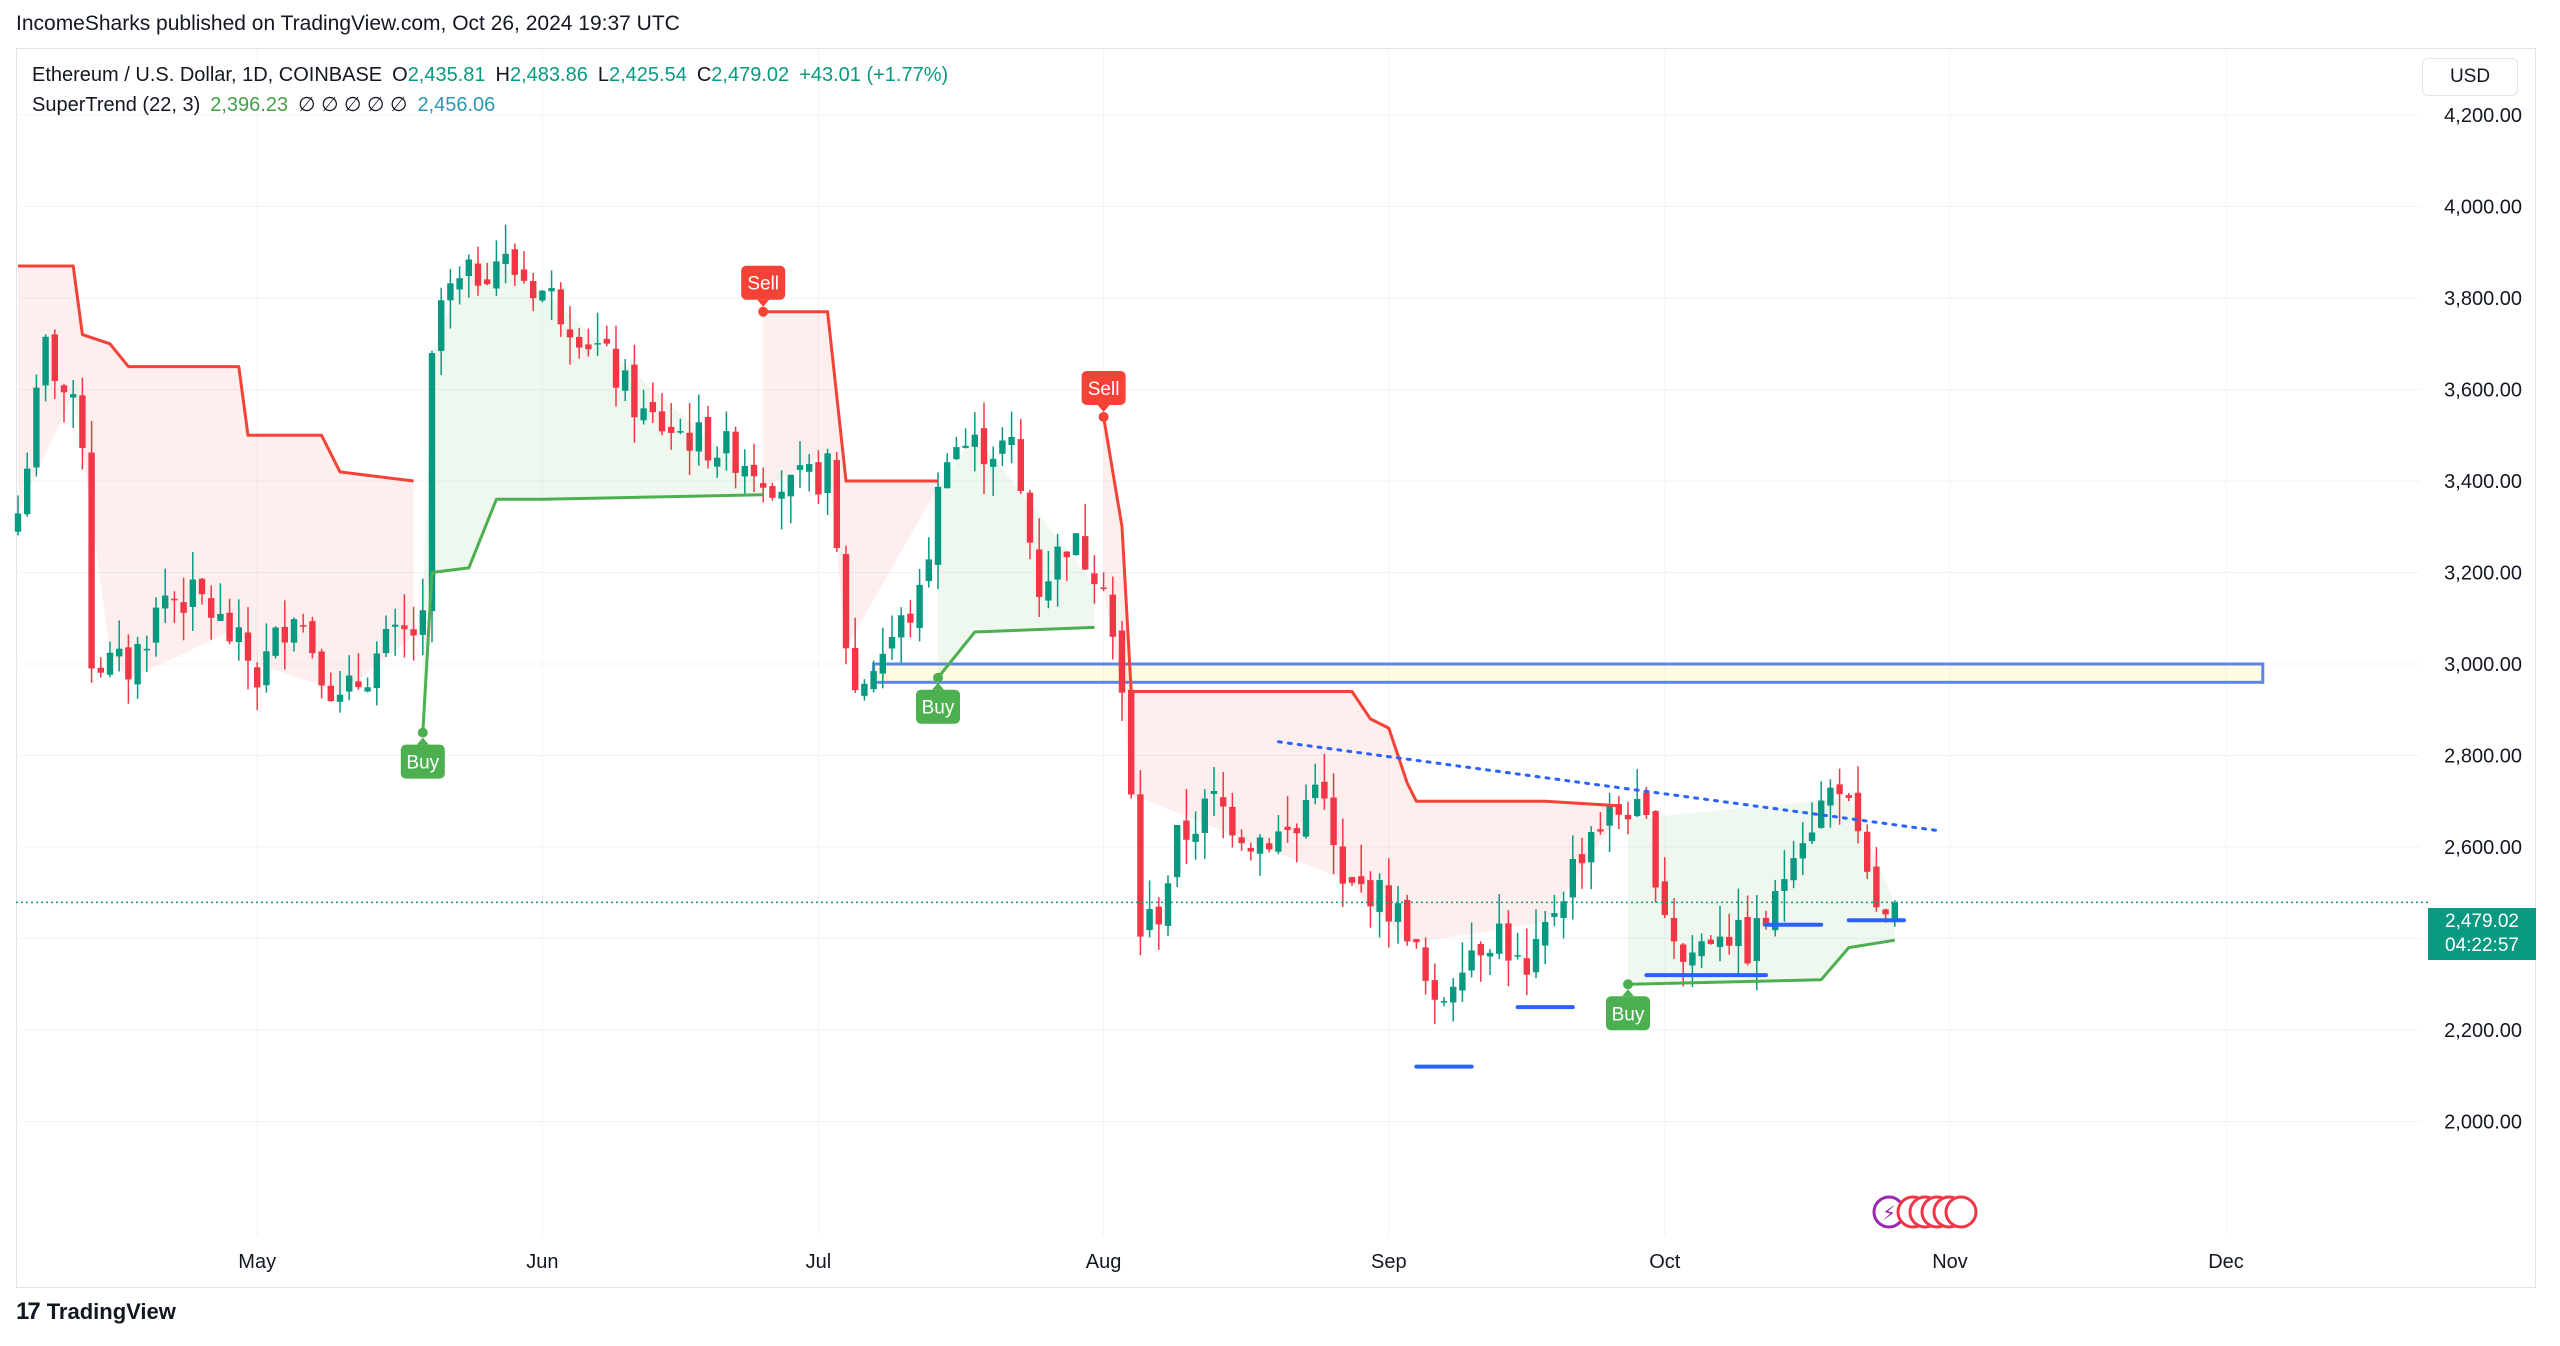 This screenshot has width=2560, height=1346. I want to click on currency-button: USD, so click(2470, 77).